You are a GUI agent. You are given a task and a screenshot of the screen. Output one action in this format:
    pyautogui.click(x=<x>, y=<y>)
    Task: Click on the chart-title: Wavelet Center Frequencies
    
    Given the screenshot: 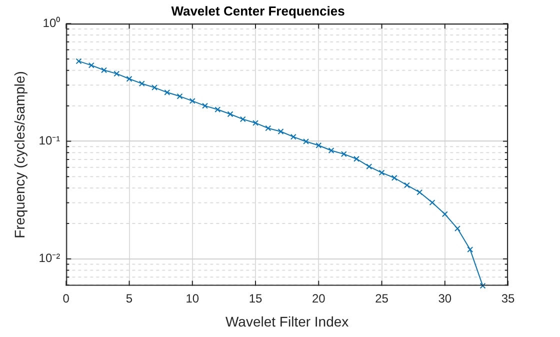 What is the action you would take?
    pyautogui.click(x=258, y=10)
    